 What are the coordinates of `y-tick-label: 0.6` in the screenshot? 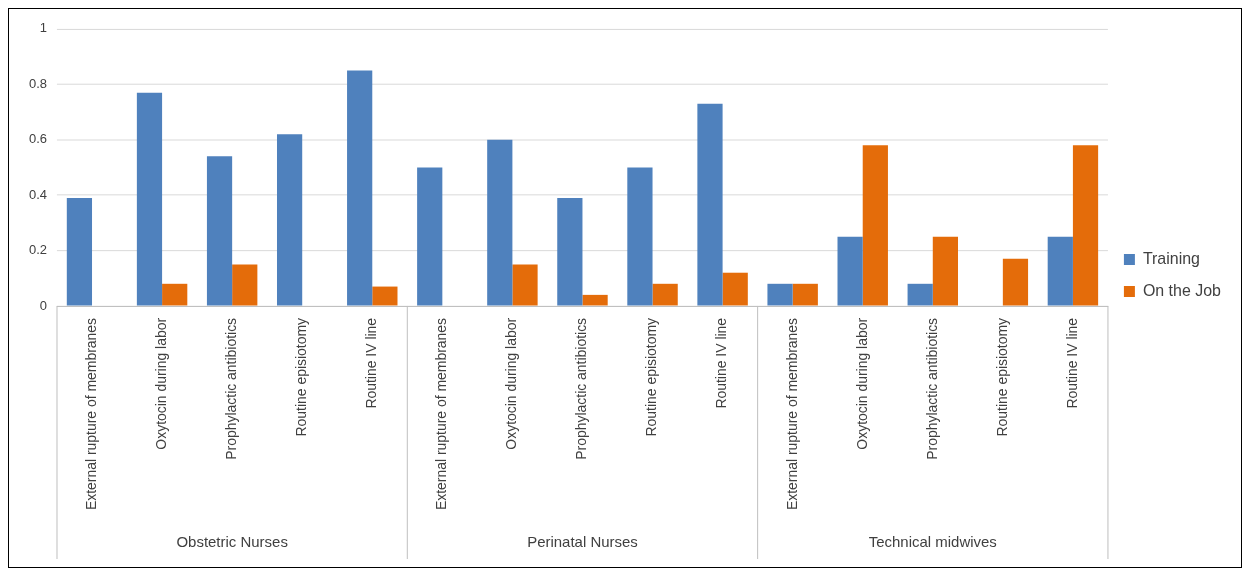 It's located at (38, 139).